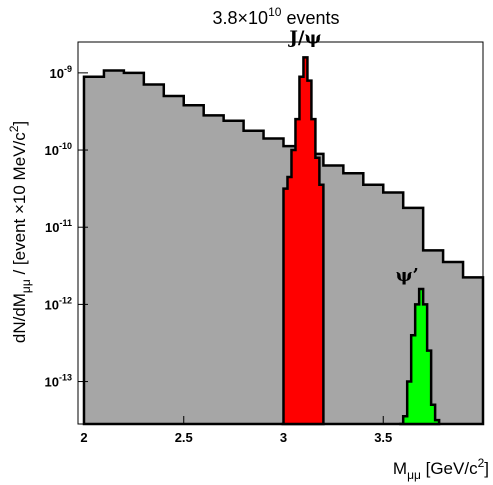  I want to click on x-tick-label-1: 2.5, so click(184, 437).